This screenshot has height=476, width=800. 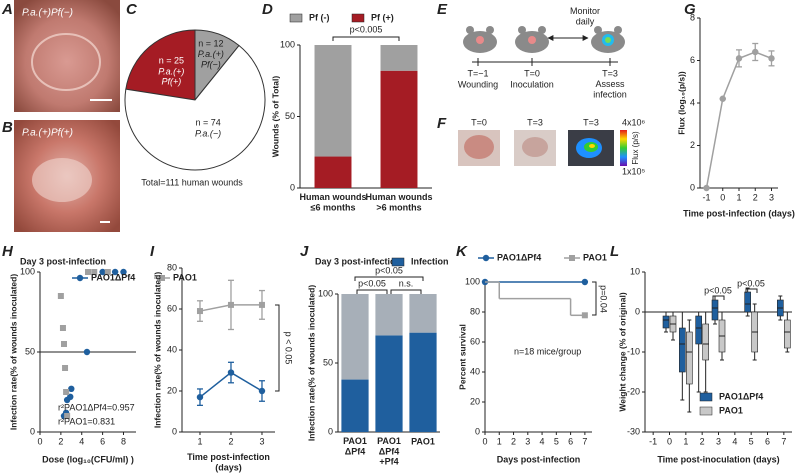 What do you see at coordinates (172, 349) in the screenshot?
I see `y-tick-label: 40` at bounding box center [172, 349].